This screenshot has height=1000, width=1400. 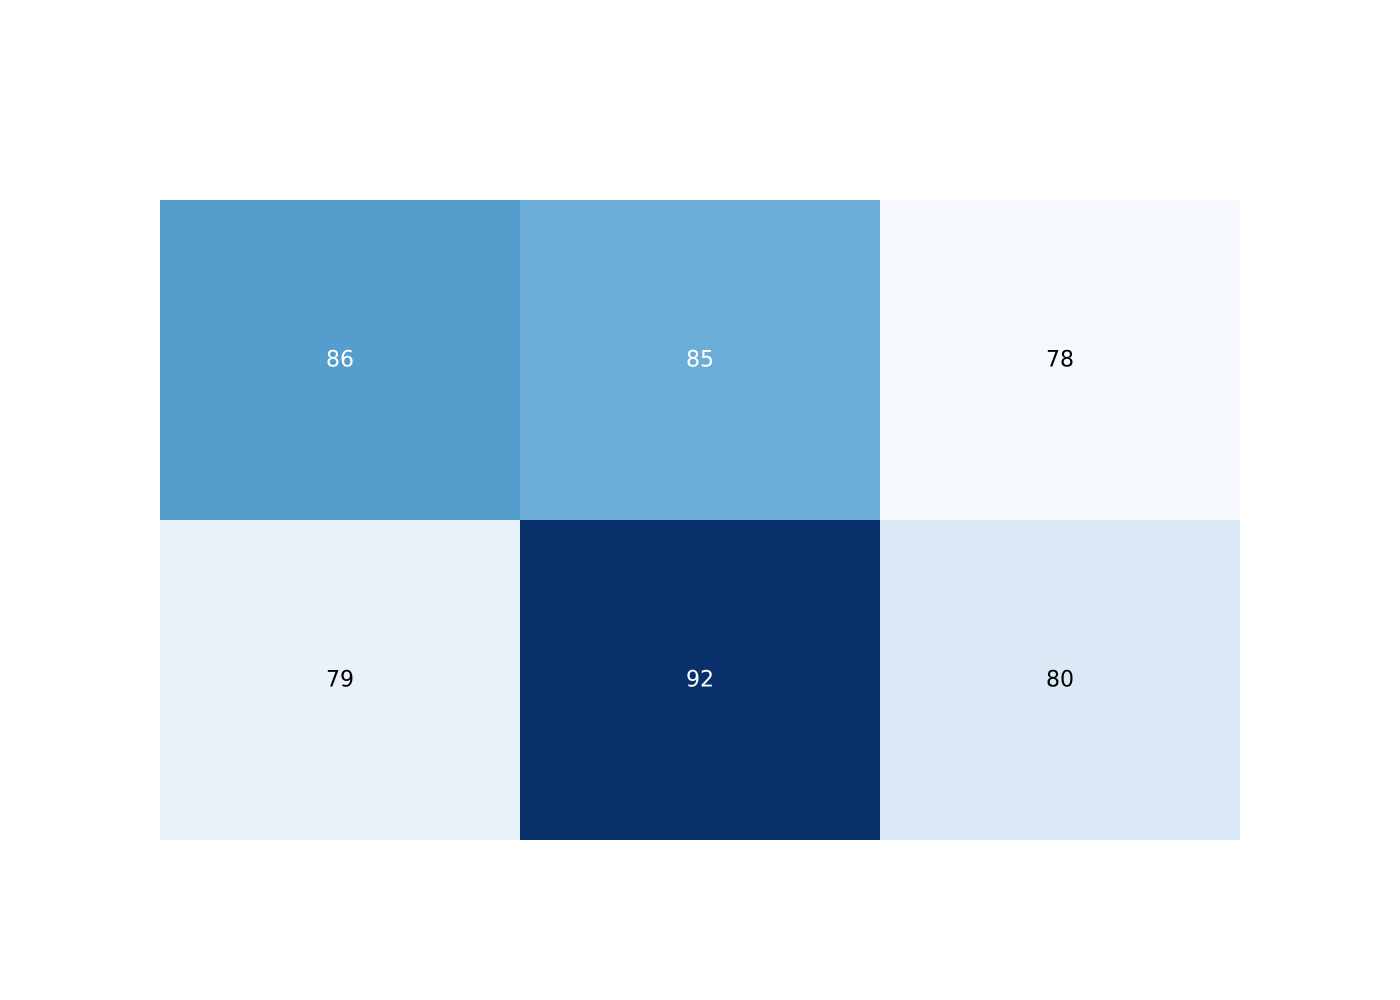 I want to click on heatmap-cell-label-r0-c2: 78, so click(x=1060, y=360).